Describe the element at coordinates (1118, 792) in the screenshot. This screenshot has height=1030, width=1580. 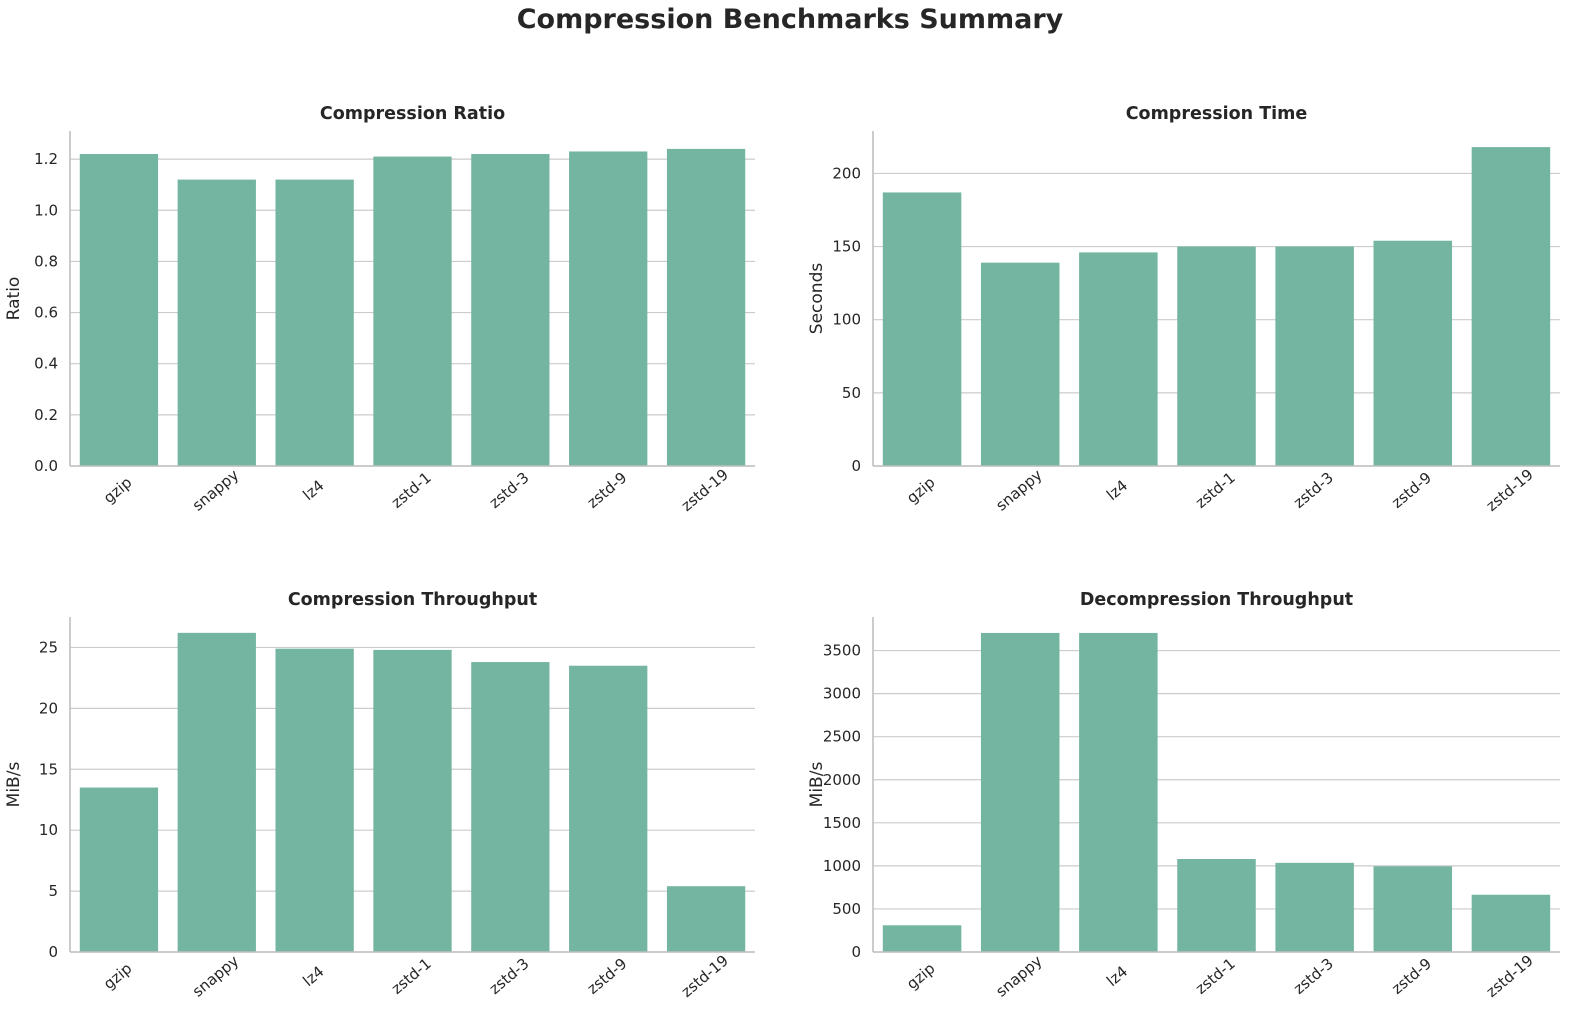
I see `decompression-throughput-bar-lz4` at that location.